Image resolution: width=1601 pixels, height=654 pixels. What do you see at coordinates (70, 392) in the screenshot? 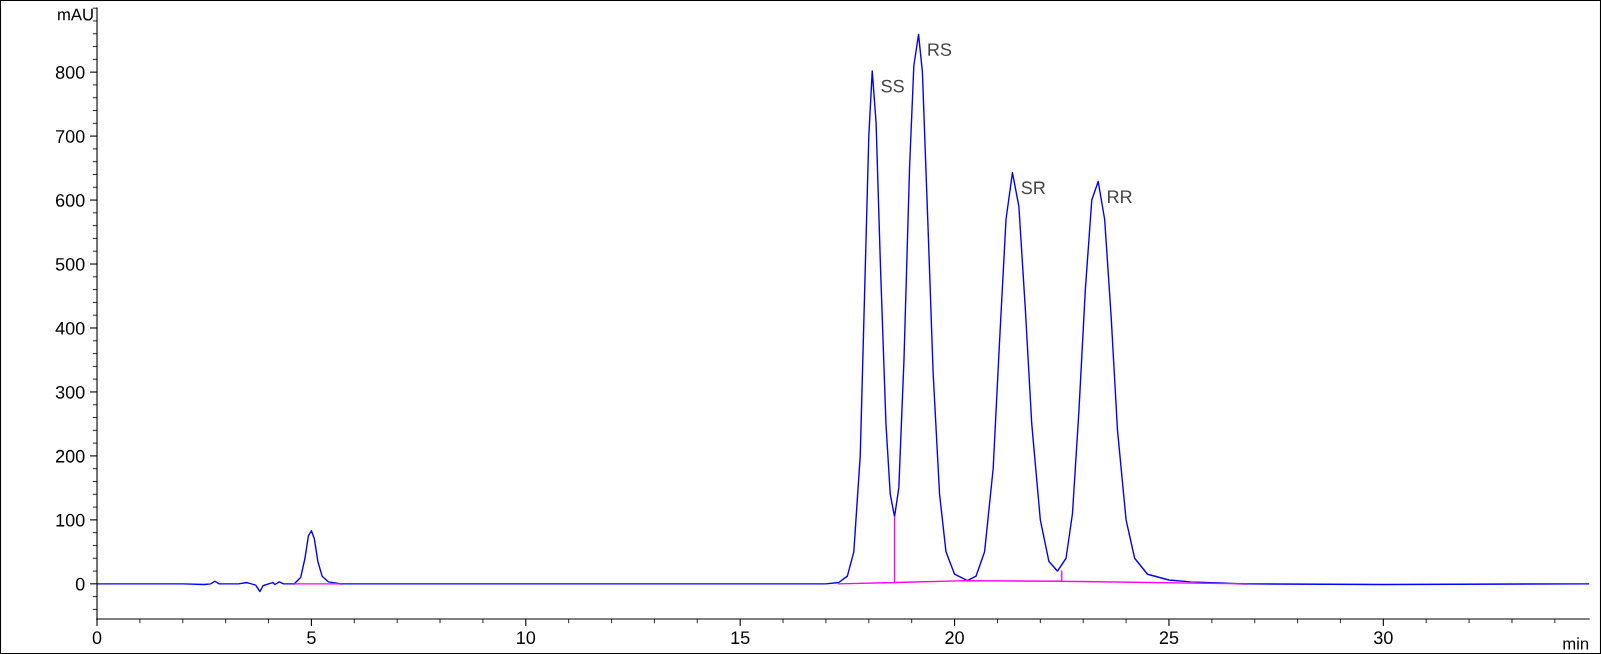
I see `y-tick-label: 300` at bounding box center [70, 392].